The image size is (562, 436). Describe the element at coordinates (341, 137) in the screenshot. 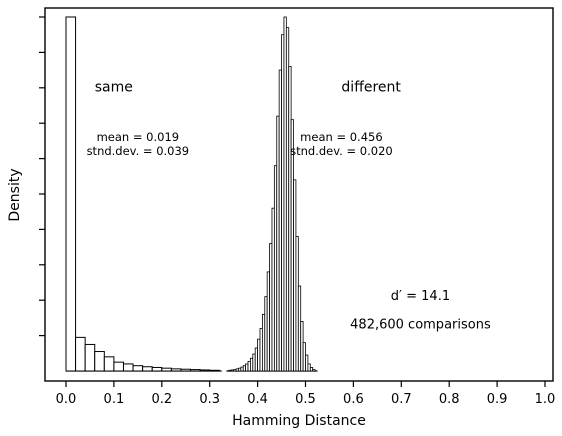

I see `annotation-4: mean = 0.456` at that location.